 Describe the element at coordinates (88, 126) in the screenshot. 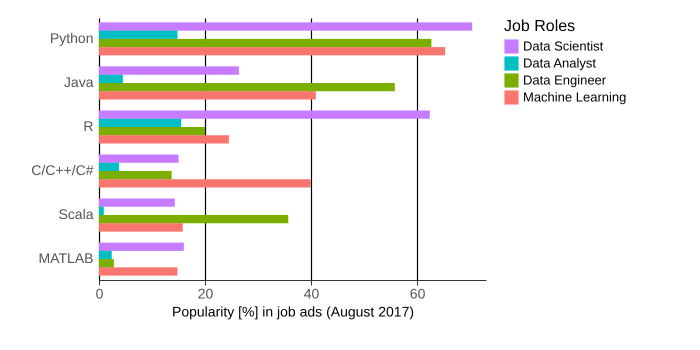

I see `y-tick-label: R` at that location.